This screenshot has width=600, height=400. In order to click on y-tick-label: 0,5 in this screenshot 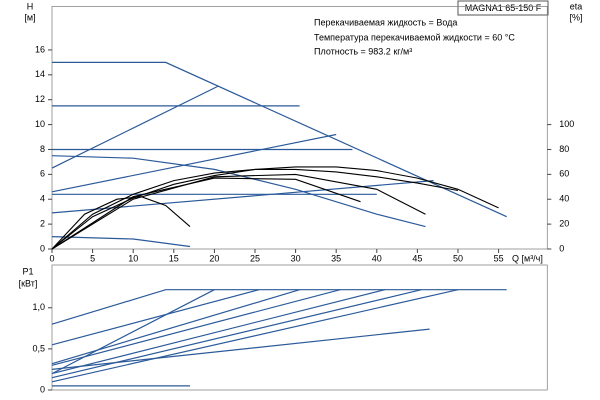, I will do `click(38, 348)`.